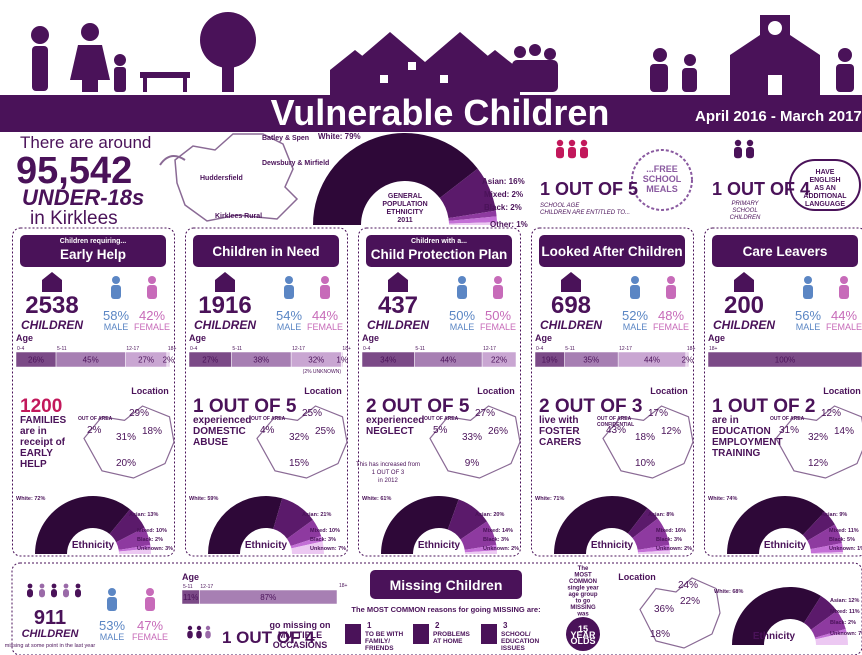  I want to click on common-age: OLDS, so click(582, 641).